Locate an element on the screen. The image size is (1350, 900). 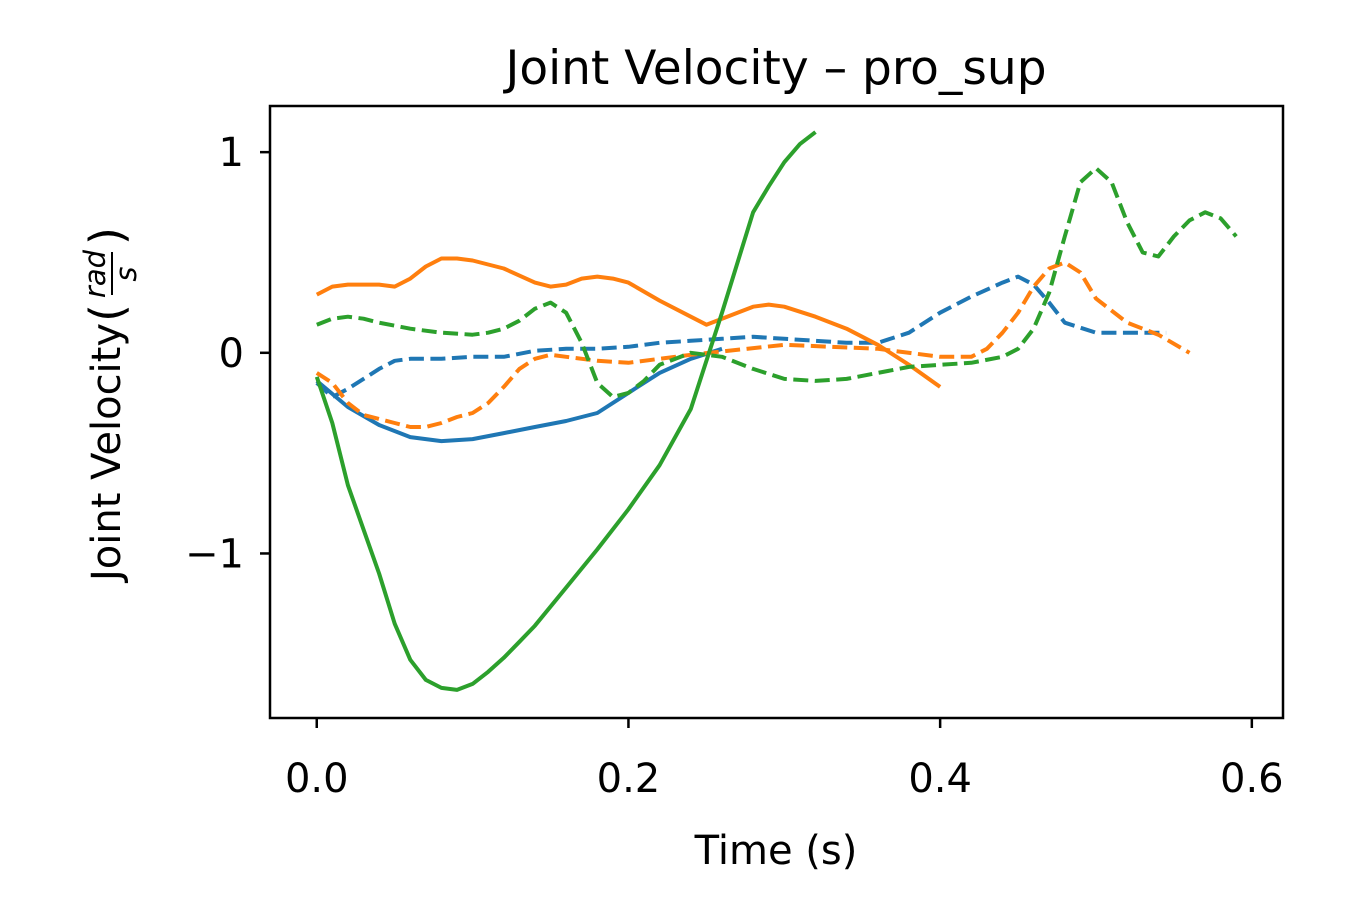
y-axis-label: Joint Velocity ( rad s ) is located at coordinates (110, 405).